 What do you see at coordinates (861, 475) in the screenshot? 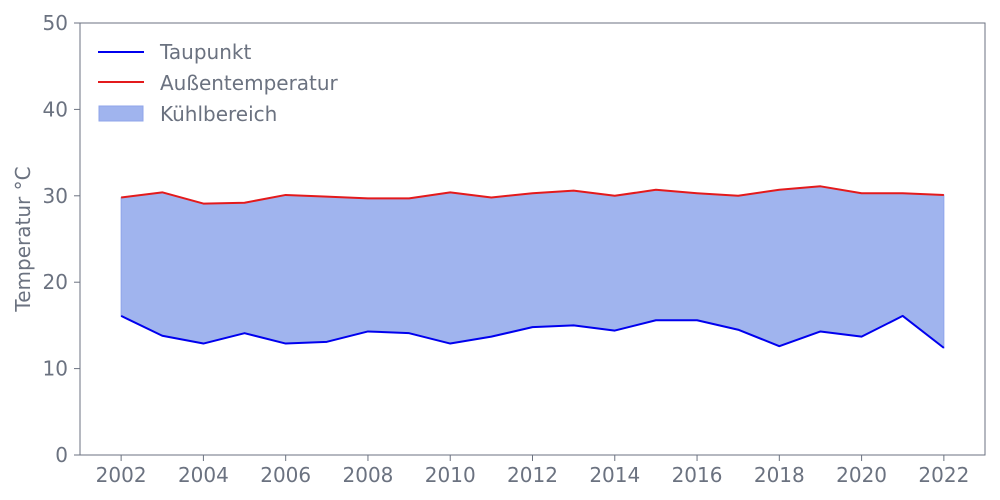
I see `x-tick-label: 2020` at bounding box center [861, 475].